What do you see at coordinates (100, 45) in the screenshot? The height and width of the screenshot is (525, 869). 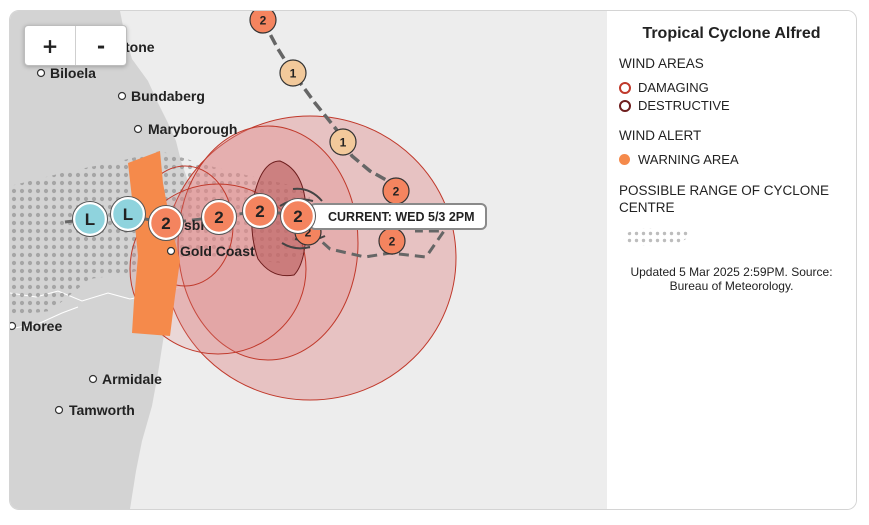 I see `zoom-out-button: -` at bounding box center [100, 45].